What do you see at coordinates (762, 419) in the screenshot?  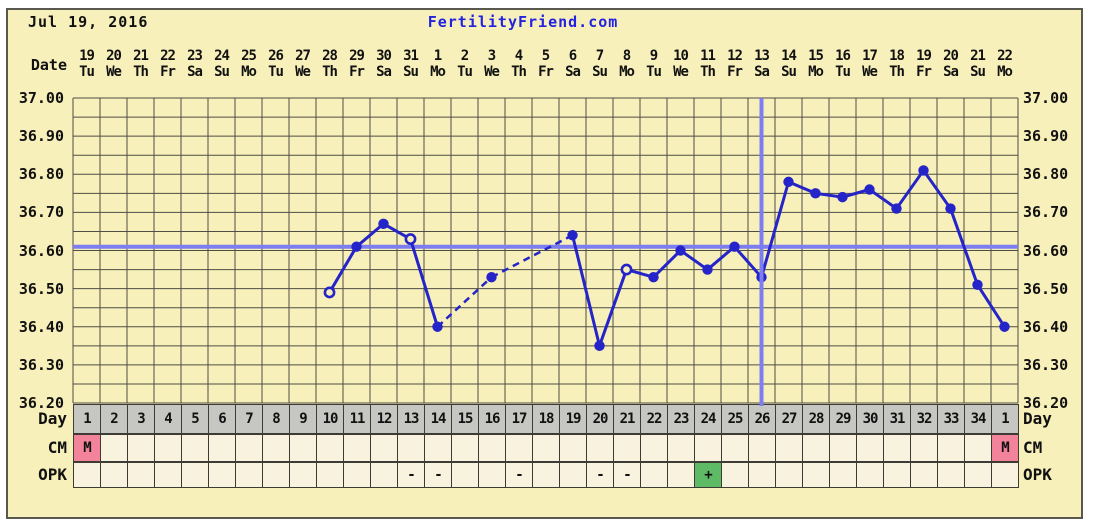 I see `day-cell: 26` at bounding box center [762, 419].